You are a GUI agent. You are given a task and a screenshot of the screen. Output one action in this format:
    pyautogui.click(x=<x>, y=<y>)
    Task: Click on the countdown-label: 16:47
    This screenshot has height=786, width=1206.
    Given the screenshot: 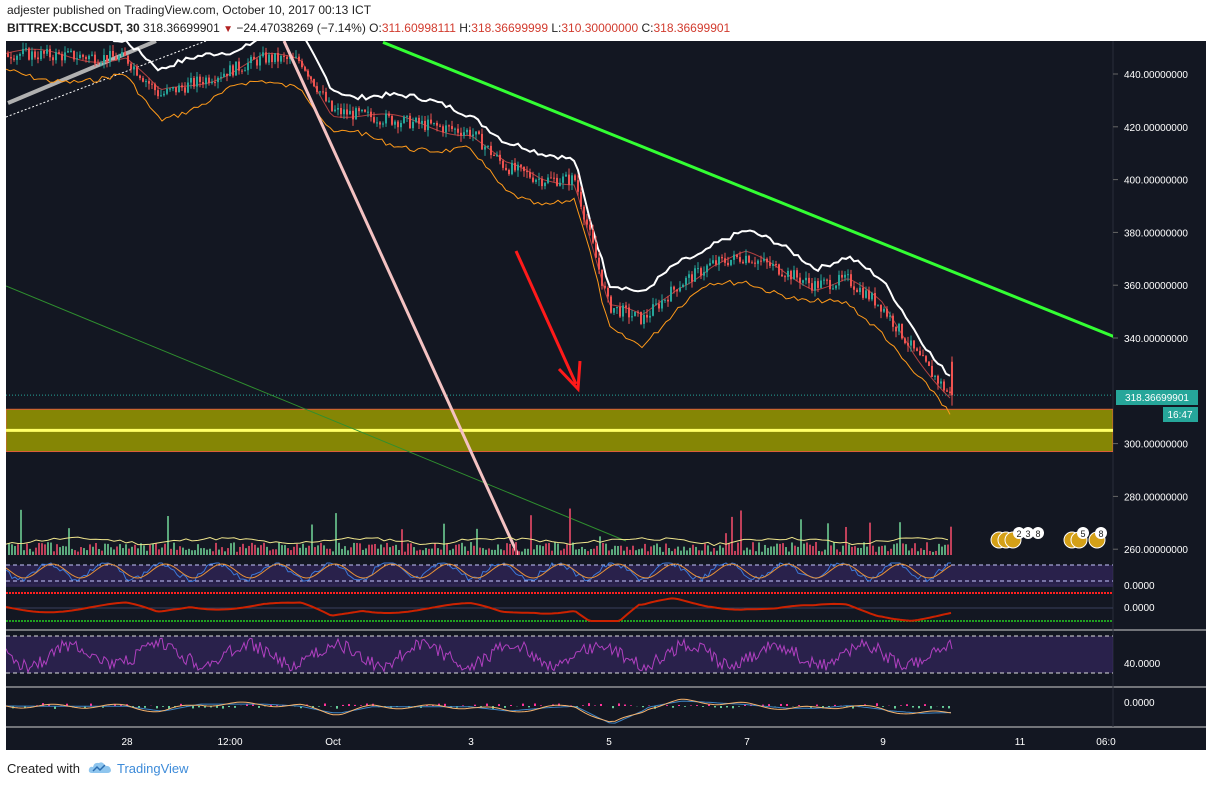 What is the action you would take?
    pyautogui.click(x=1179, y=415)
    